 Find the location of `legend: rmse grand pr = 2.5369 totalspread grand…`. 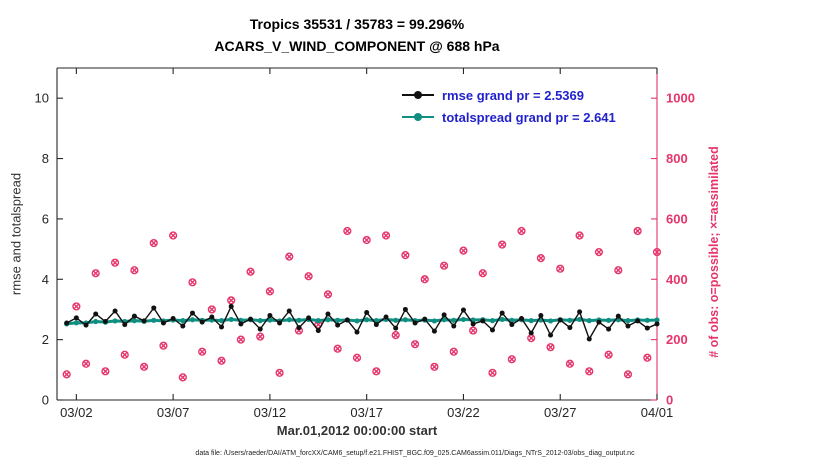

legend: rmse grand pr = 2.5369 totalspread grand… is located at coordinates (509, 106).